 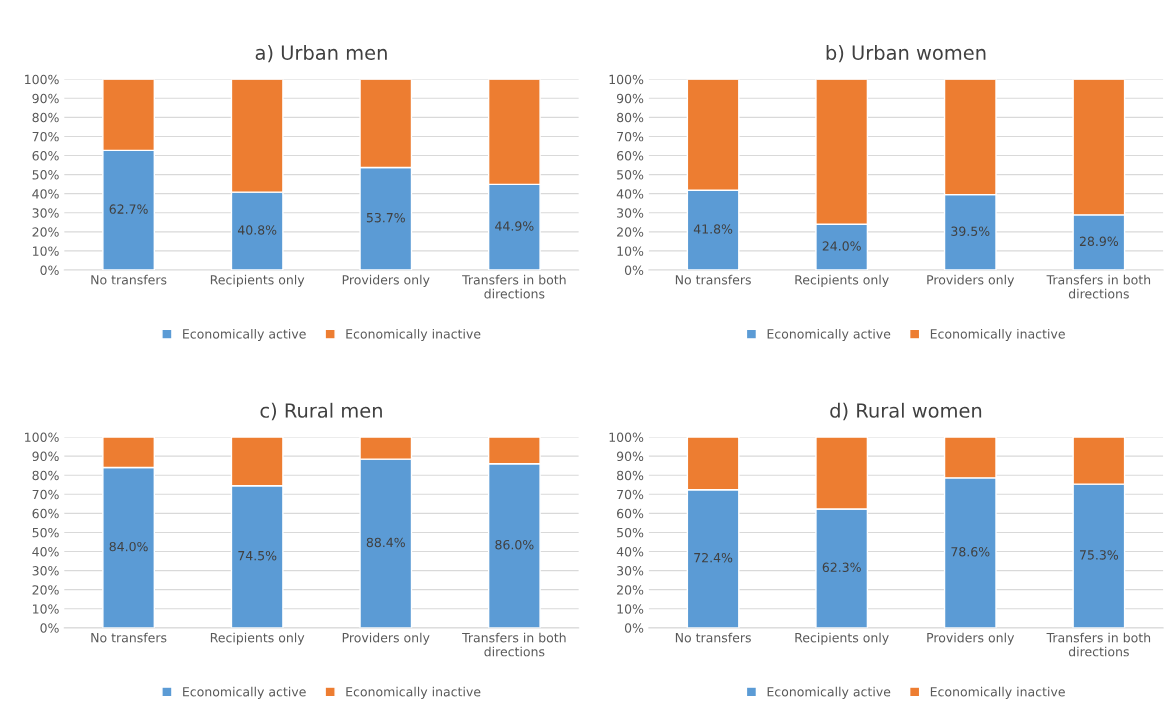 I want to click on chart-title: b) Urban women, so click(x=906, y=53).